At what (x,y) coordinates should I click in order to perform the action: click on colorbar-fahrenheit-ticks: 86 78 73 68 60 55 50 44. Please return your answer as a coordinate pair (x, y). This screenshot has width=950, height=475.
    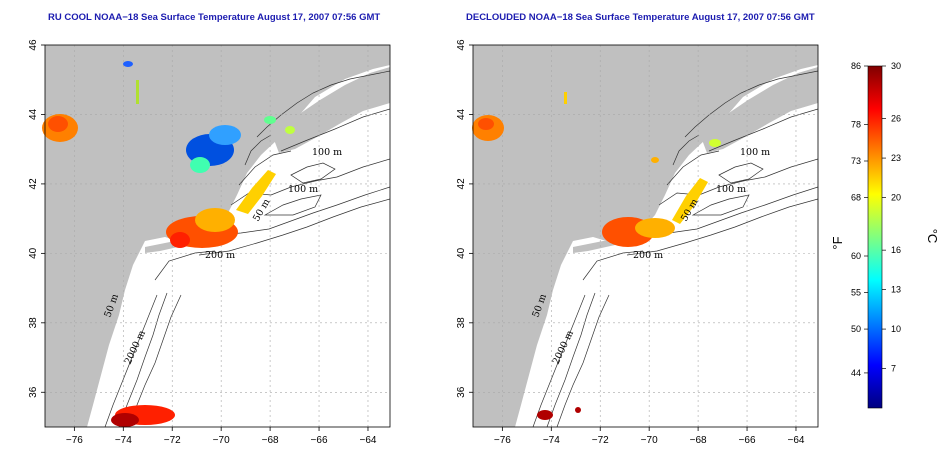
    Looking at the image, I should click on (859, 219).